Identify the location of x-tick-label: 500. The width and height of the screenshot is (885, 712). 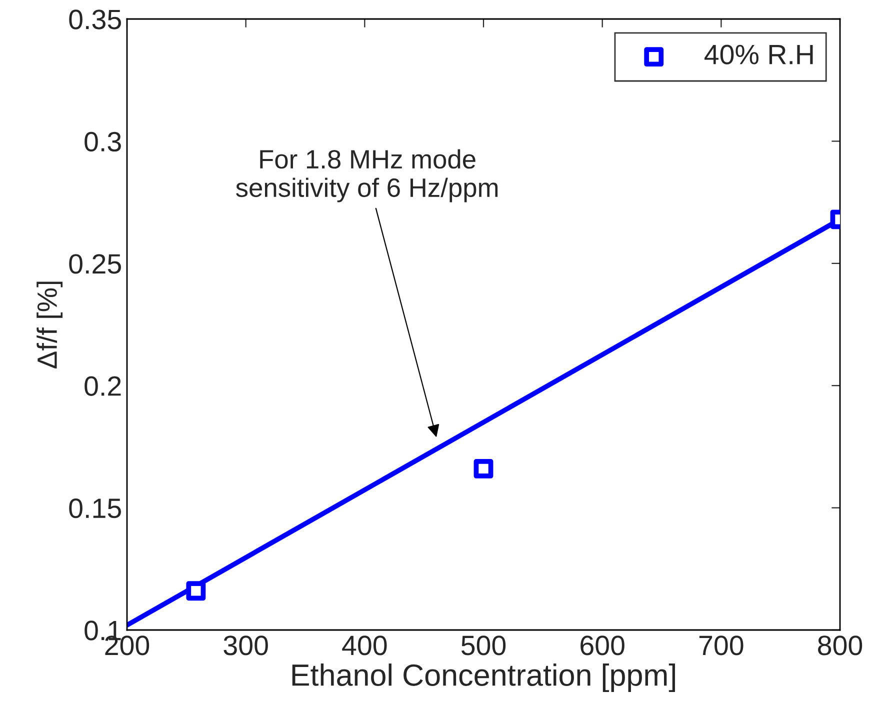
(483, 646).